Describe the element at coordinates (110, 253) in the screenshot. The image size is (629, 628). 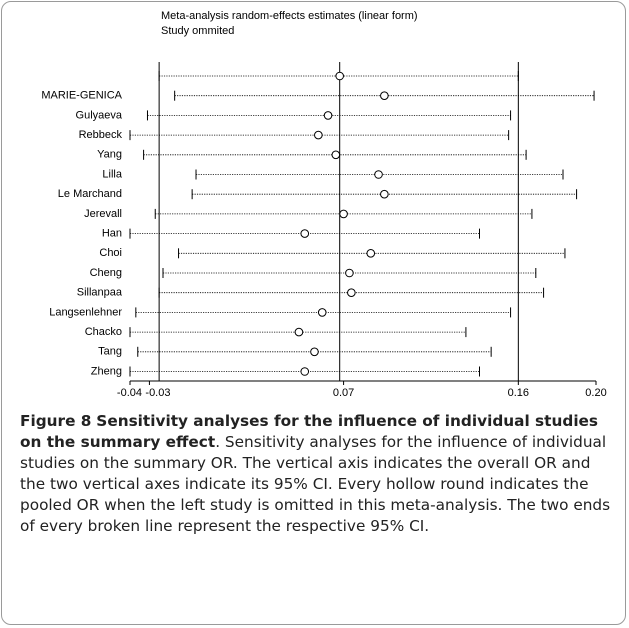
I see `study-label: Choi` at that location.